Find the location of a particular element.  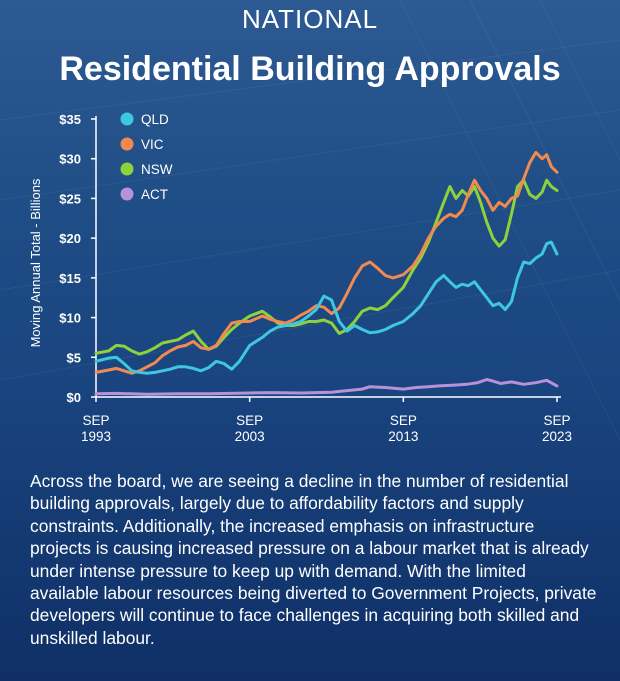

legend-swatch-nsw is located at coordinates (127, 169).